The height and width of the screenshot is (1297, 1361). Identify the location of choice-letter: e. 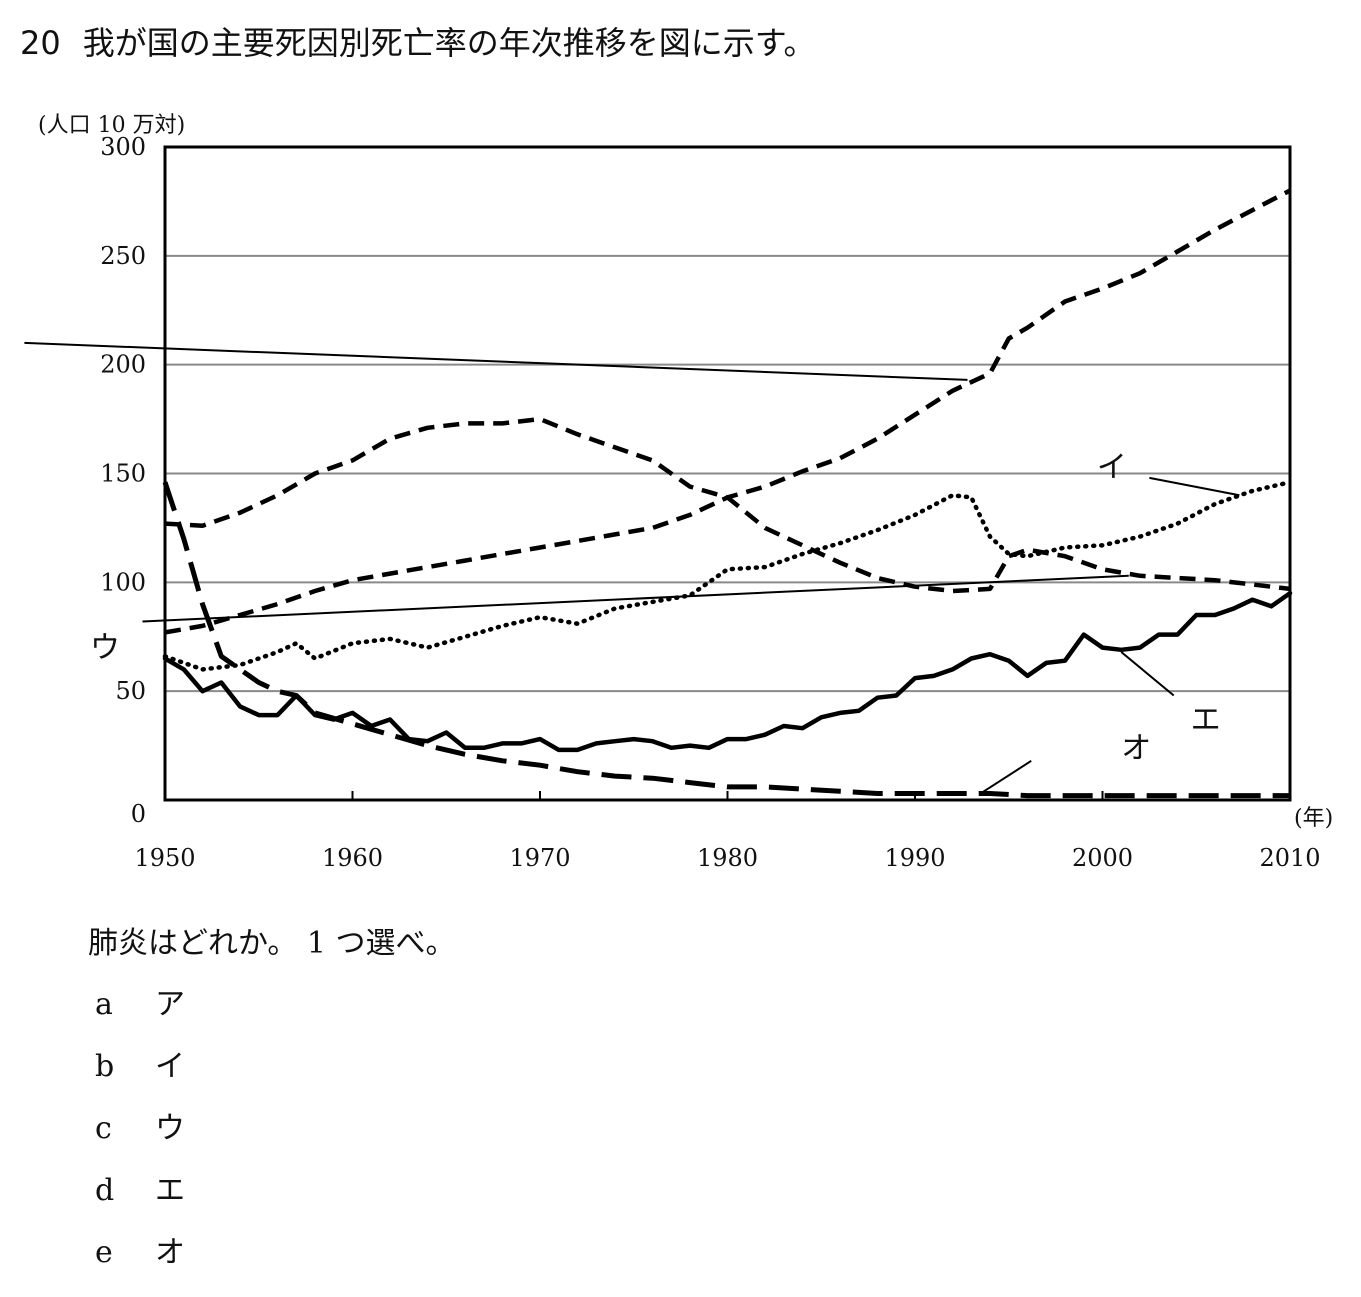
(104, 1252).